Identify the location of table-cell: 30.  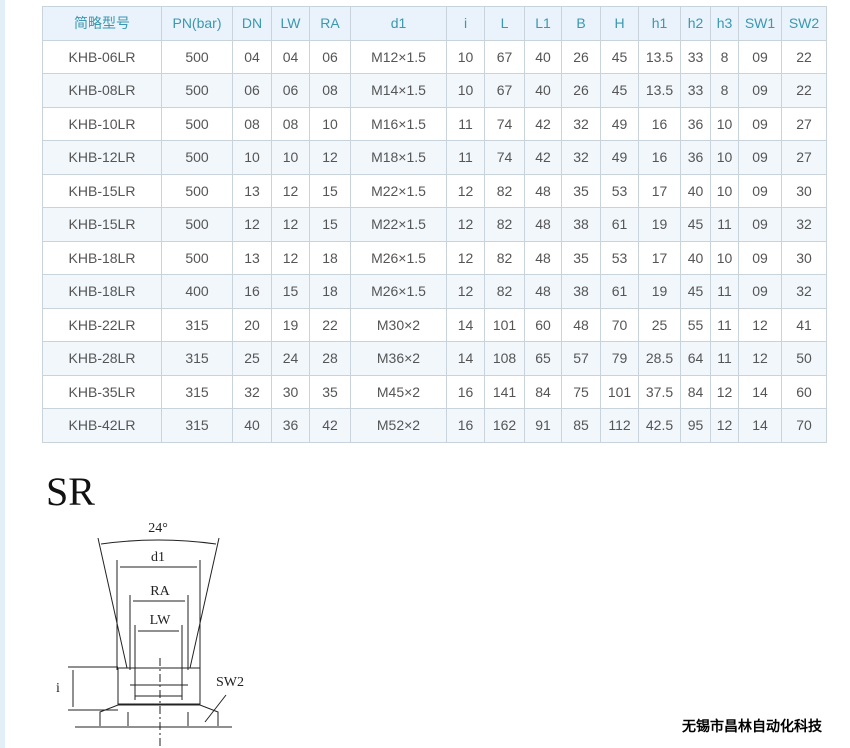
(804, 257).